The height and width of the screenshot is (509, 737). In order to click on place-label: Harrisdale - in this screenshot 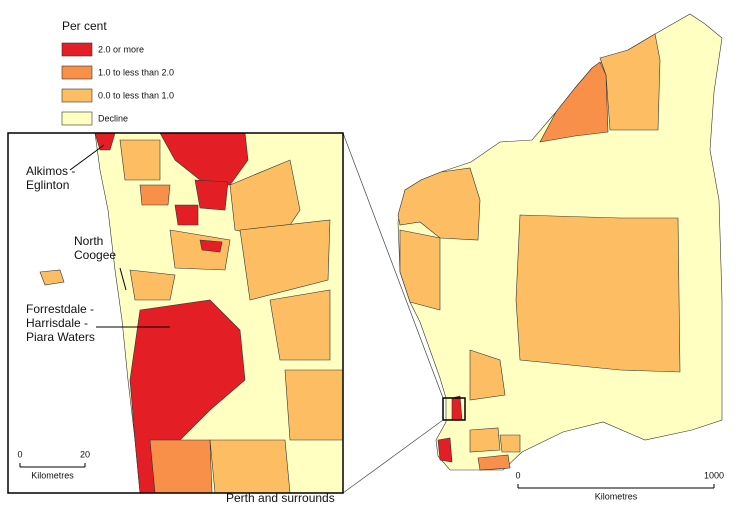, I will do `click(57, 323)`.